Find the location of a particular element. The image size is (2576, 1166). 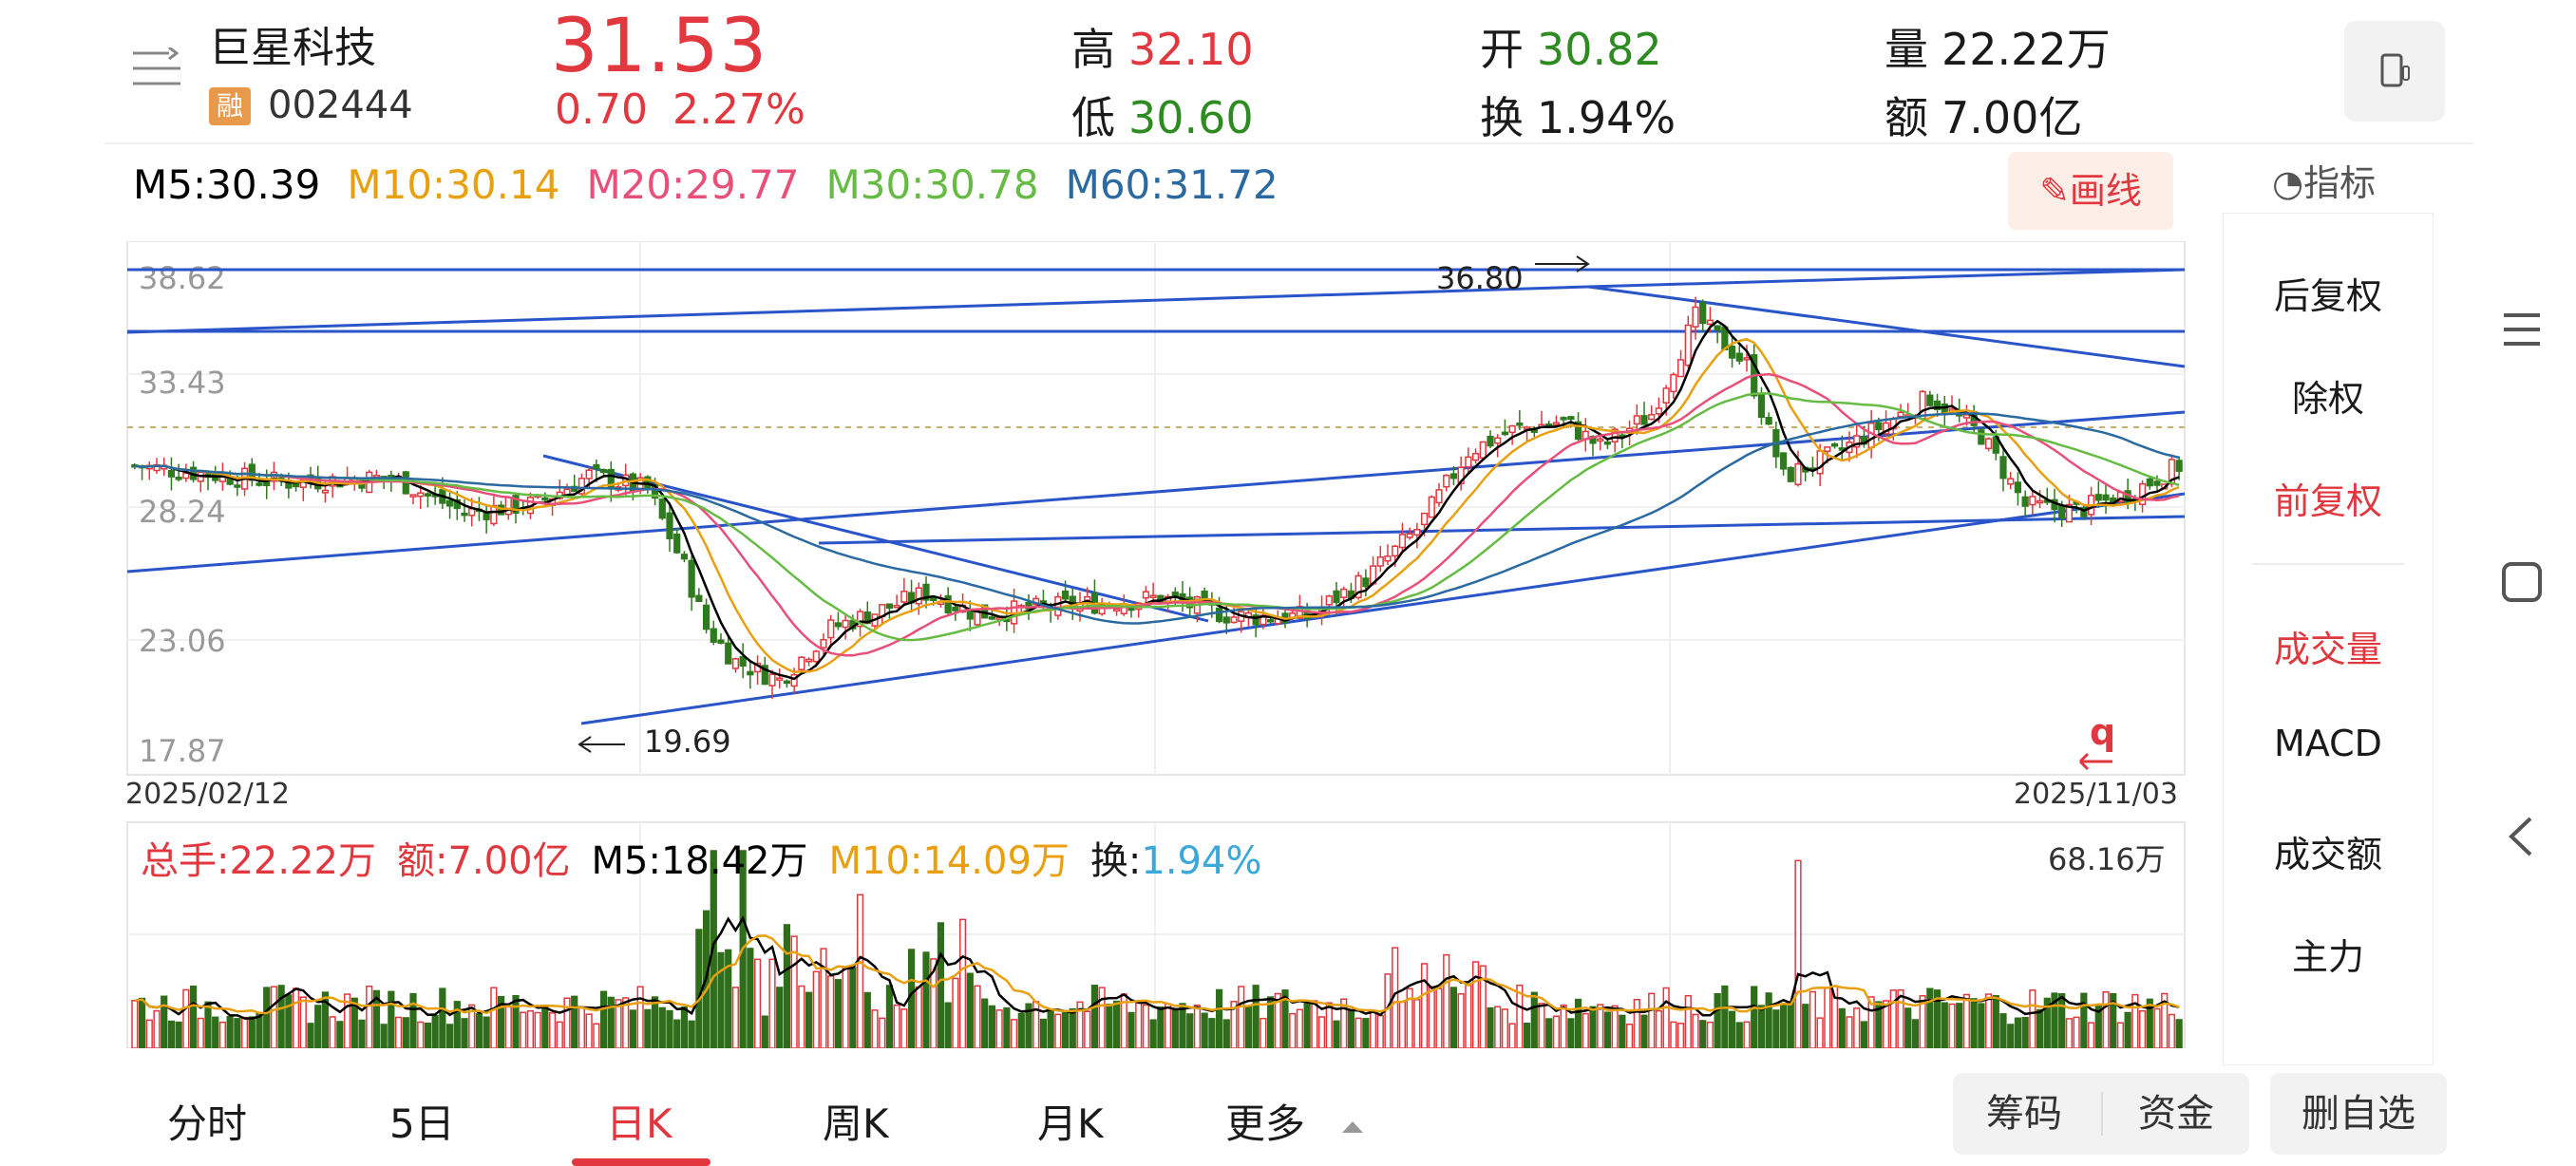

ma60-line is located at coordinates (1157, 518).